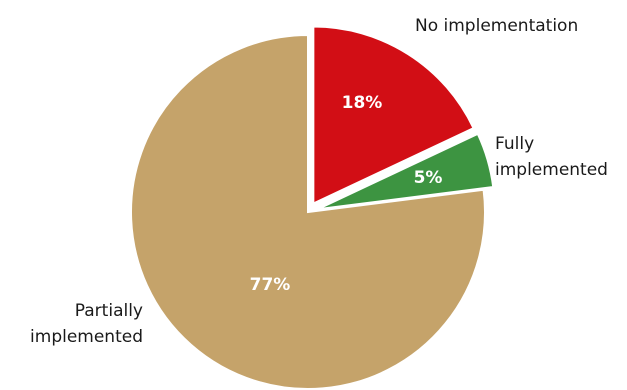  Describe the element at coordinates (270, 285) in the screenshot. I see `value-label-partially-implemented: 77%` at that location.